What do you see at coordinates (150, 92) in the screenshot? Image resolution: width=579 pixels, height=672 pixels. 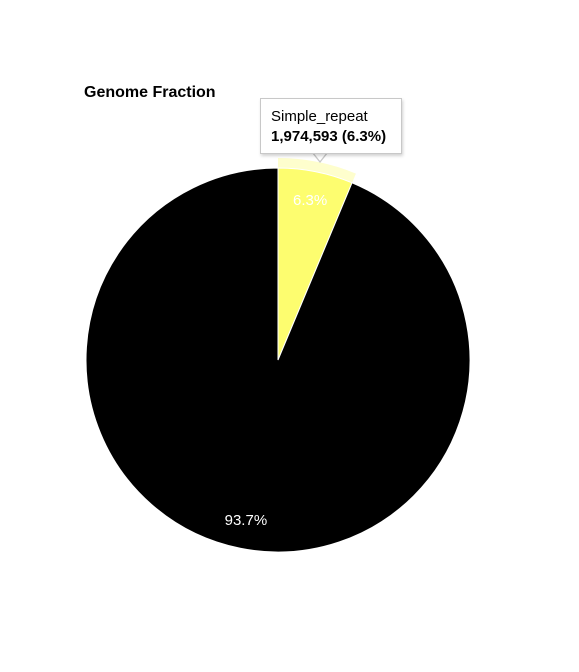 I see `chart-title: Genome Fraction` at bounding box center [150, 92].